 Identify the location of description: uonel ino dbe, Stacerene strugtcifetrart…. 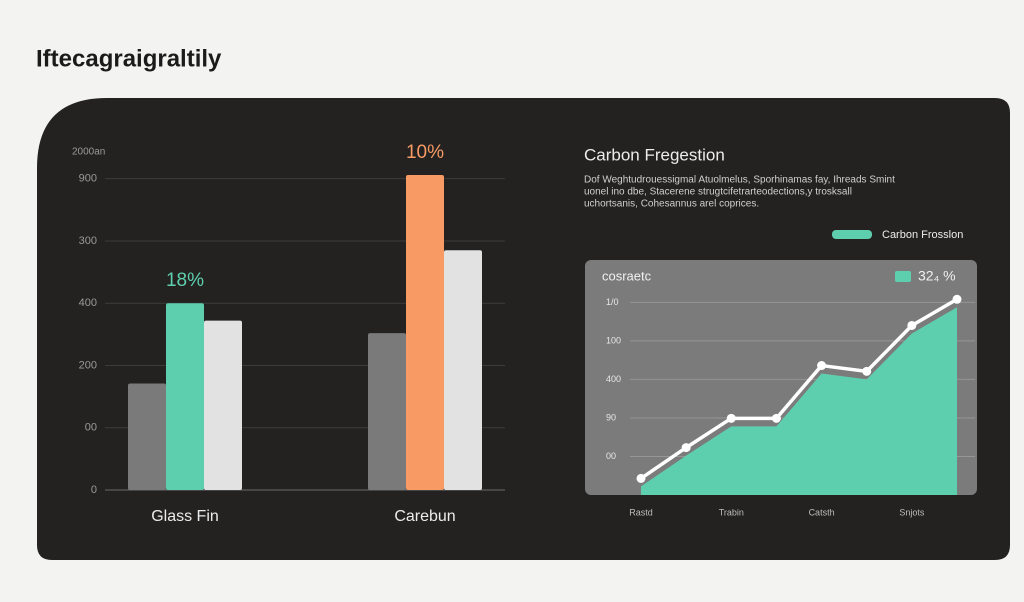
(718, 192).